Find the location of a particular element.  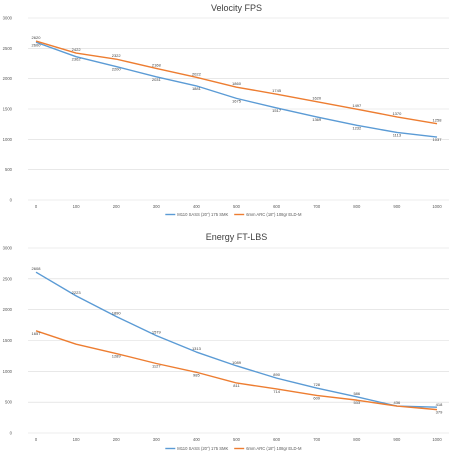

data-label: 533 is located at coordinates (356, 402).